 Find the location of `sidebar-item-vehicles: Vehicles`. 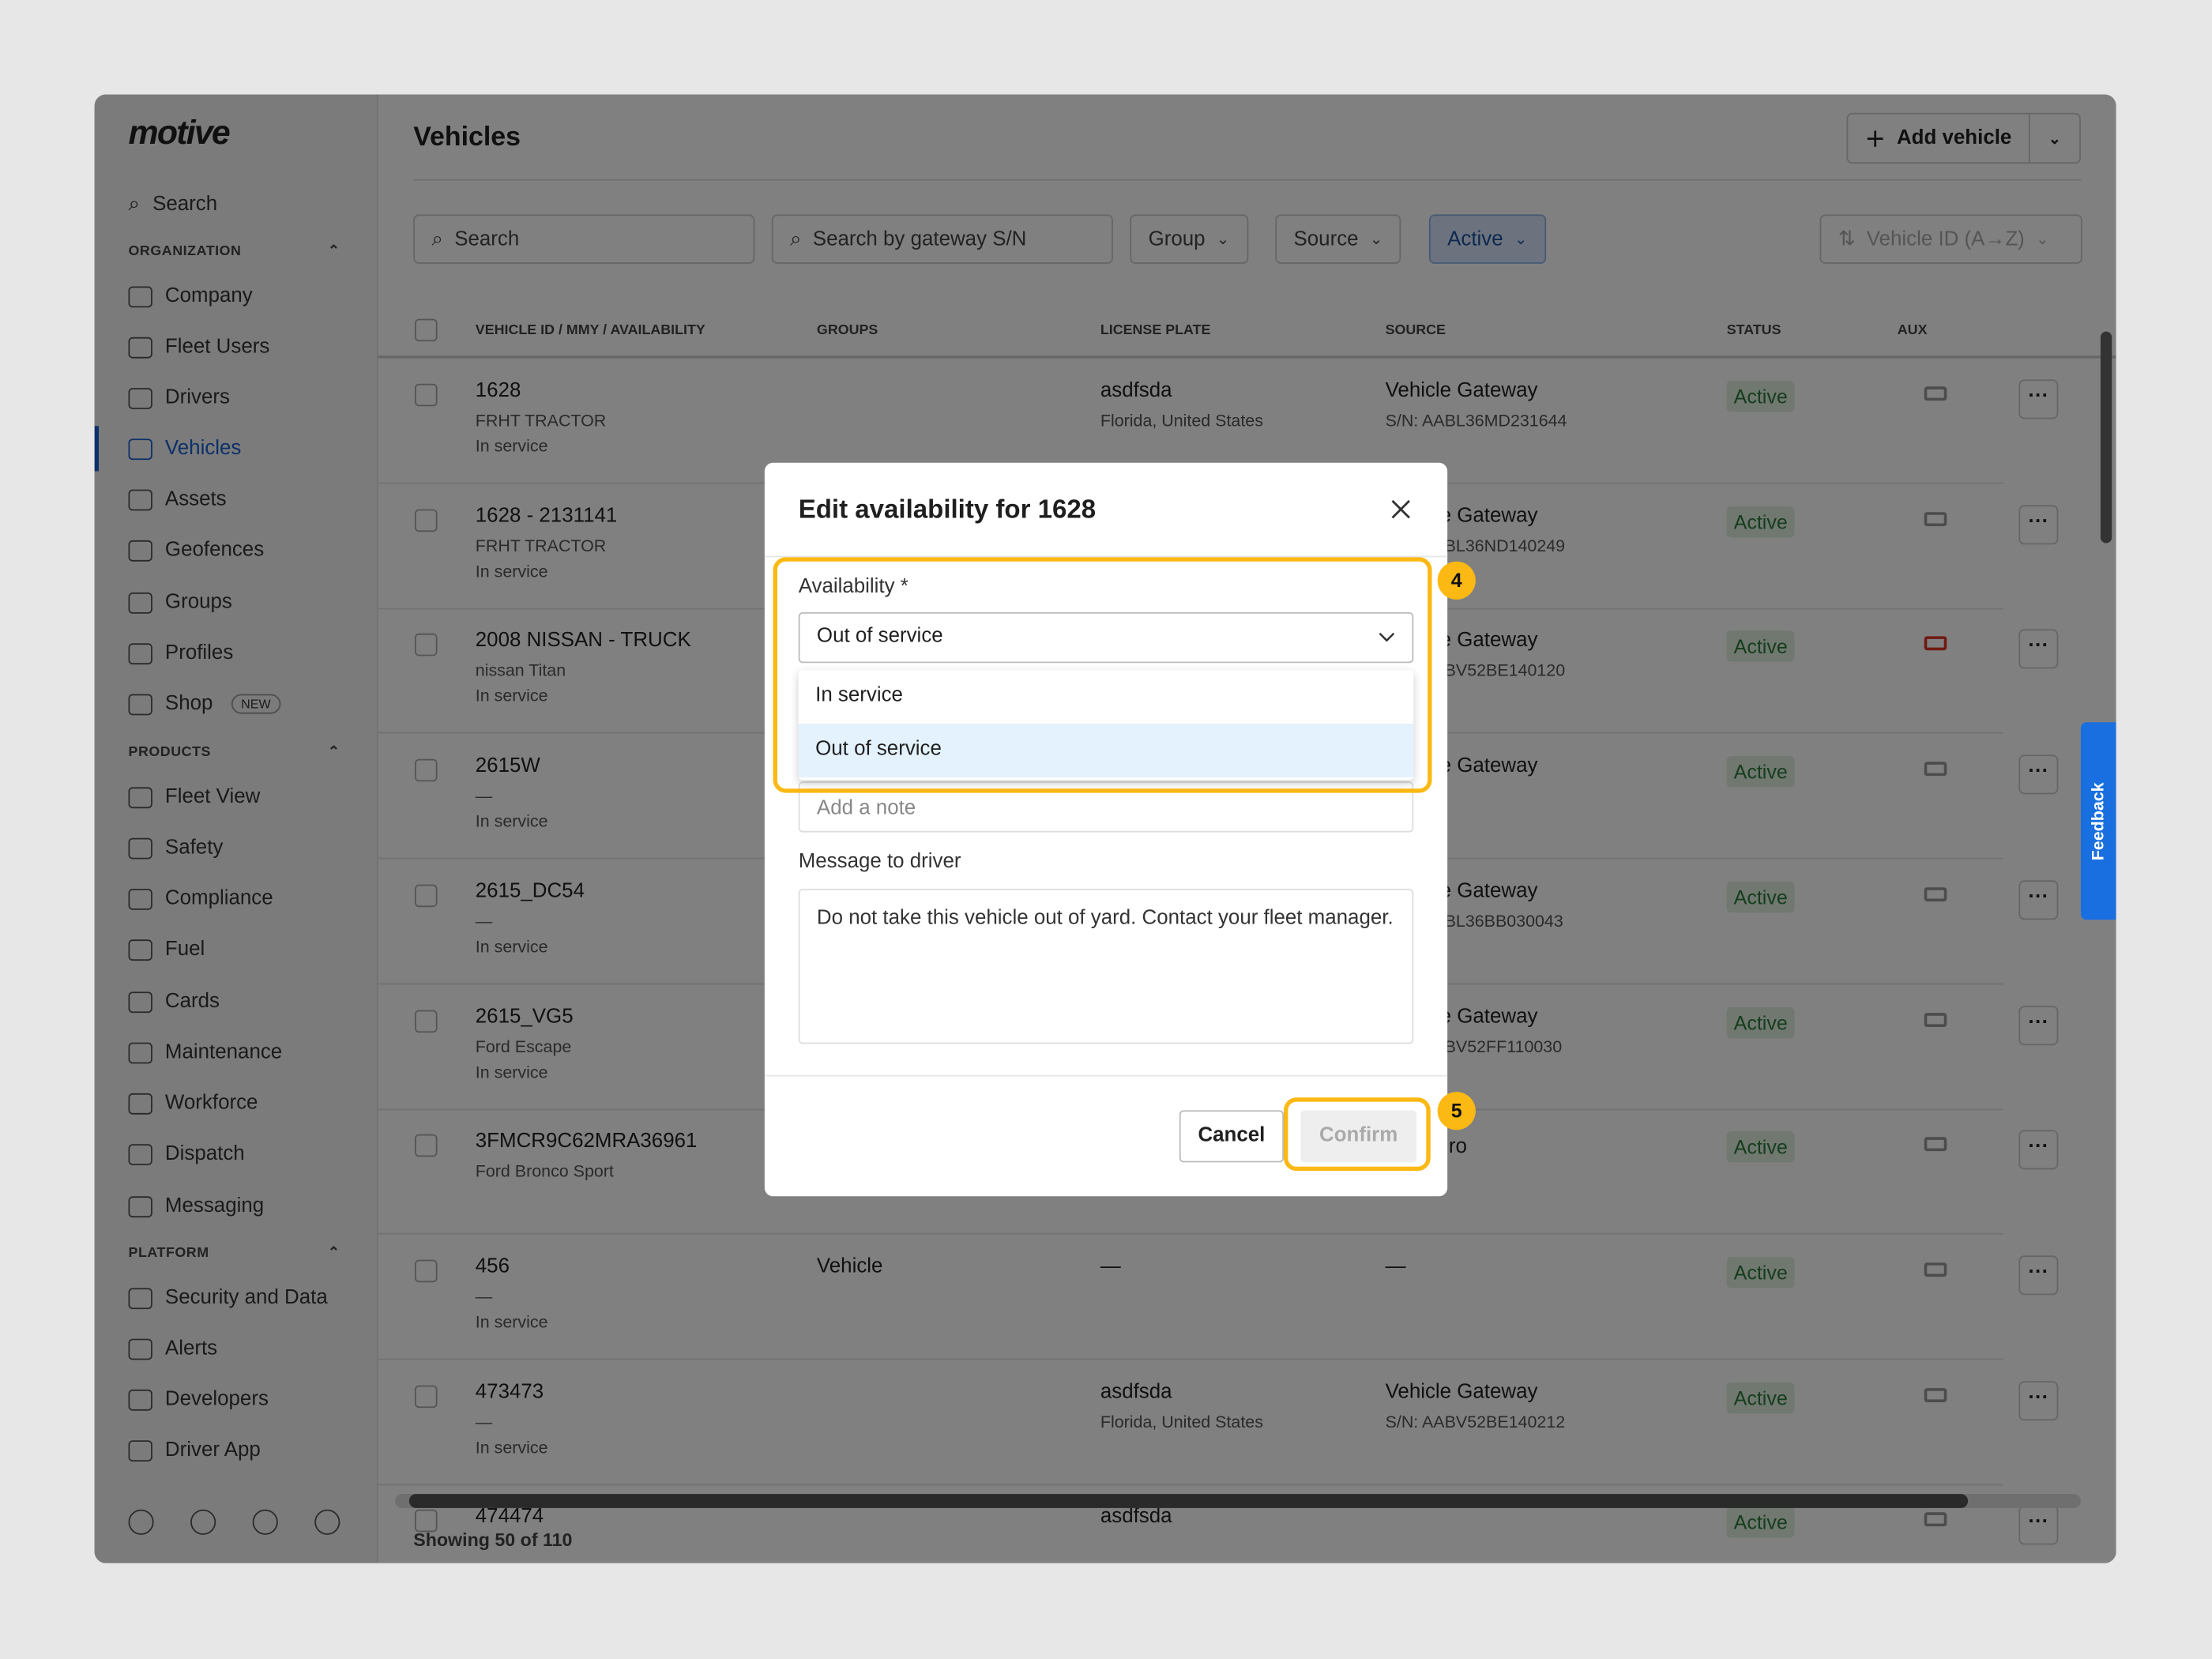

sidebar-item-vehicles: Vehicles is located at coordinates (168, 449).